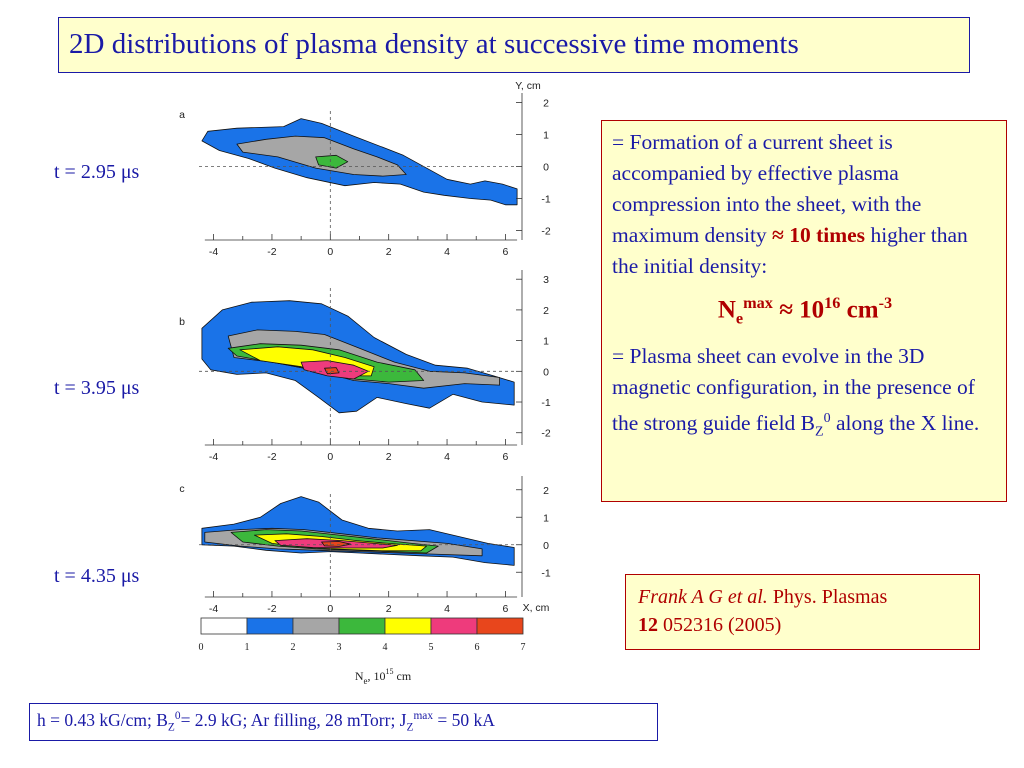 This screenshot has height=768, width=1024. I want to click on contour-level-3-panel-a, so click(332, 161).